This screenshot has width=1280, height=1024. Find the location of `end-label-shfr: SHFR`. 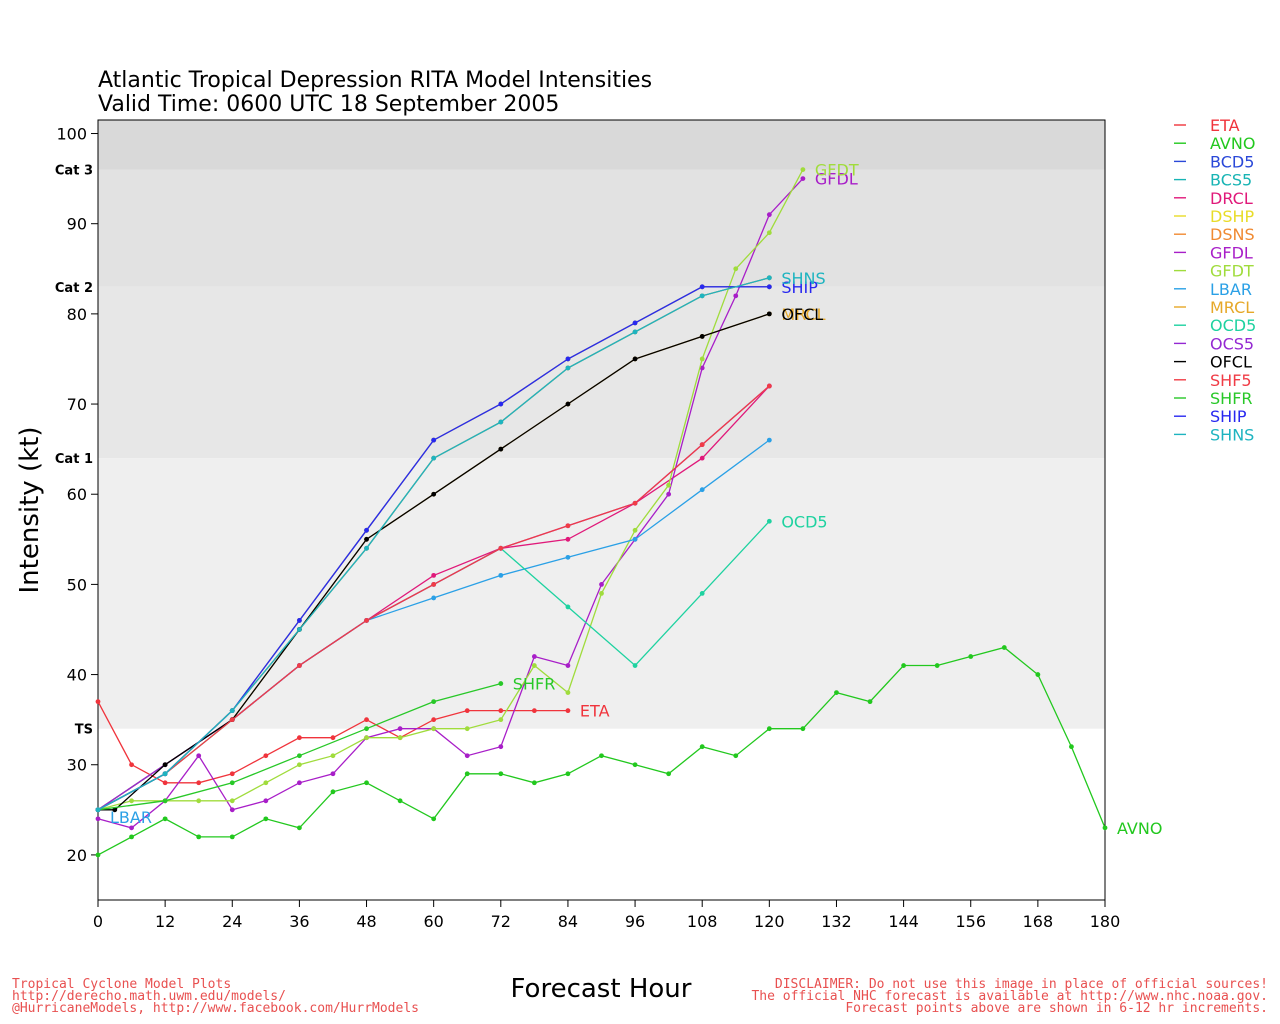

end-label-shfr: SHFR is located at coordinates (534, 684).